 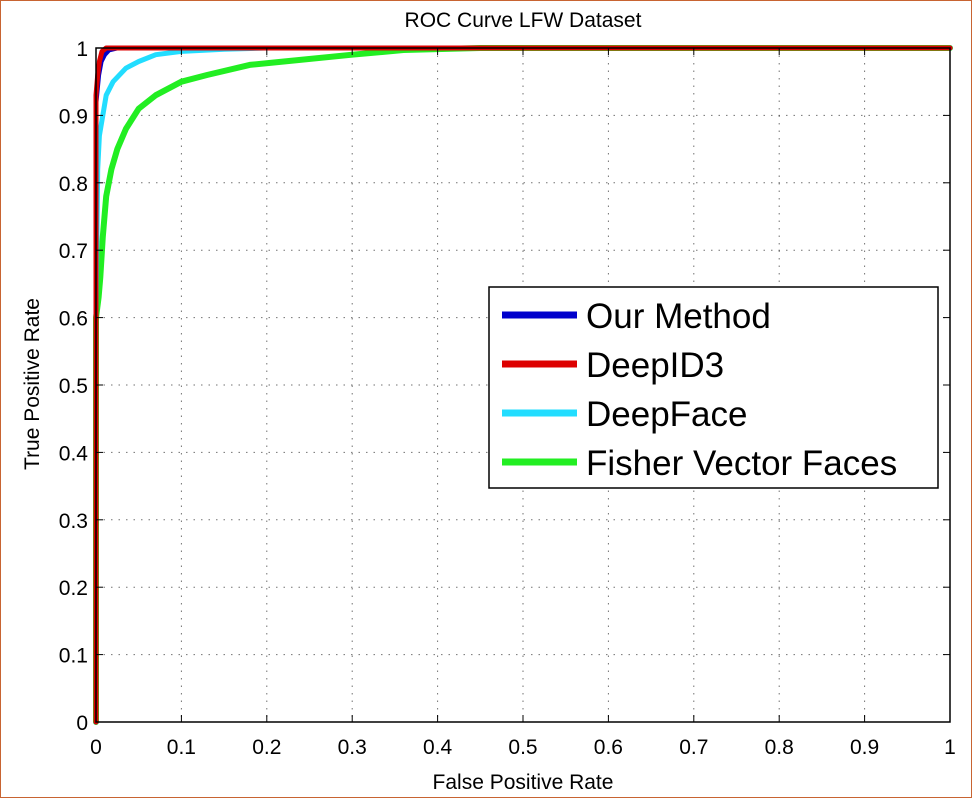 I want to click on x-tick-label: 0.4, so click(x=438, y=747).